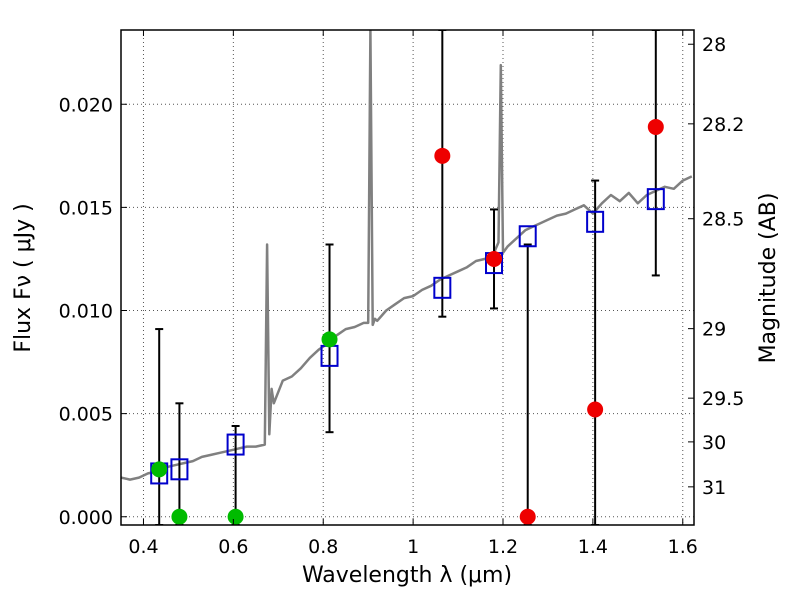  Describe the element at coordinates (407, 575) in the screenshot. I see `x-axis-label: Wavelength λ (μm)` at that location.